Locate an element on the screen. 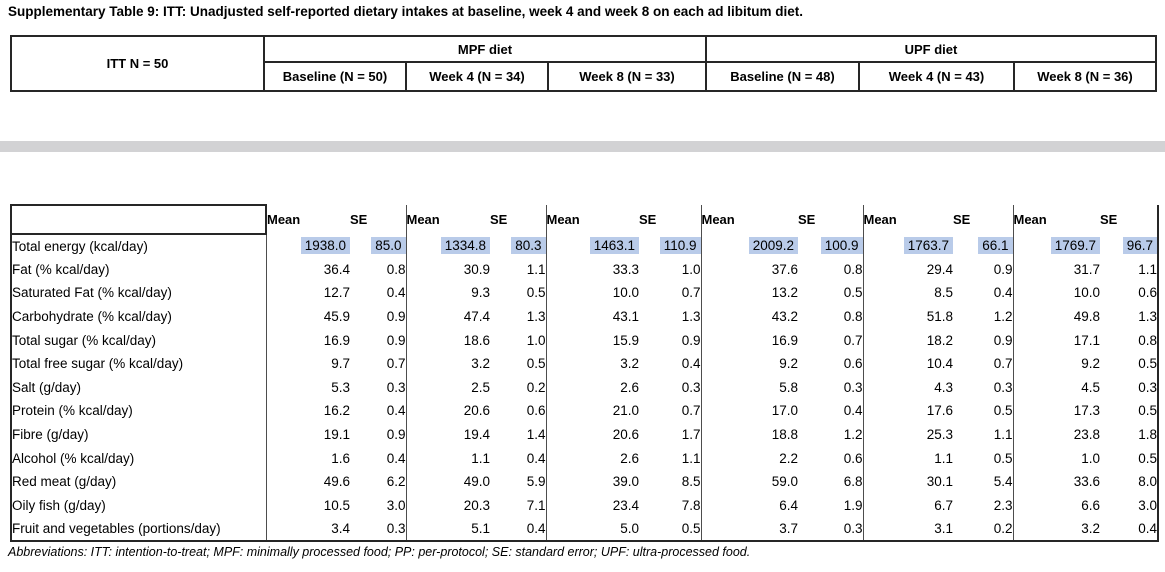 The image size is (1165, 572). se-value-cell: 0.6 is located at coordinates (853, 458).